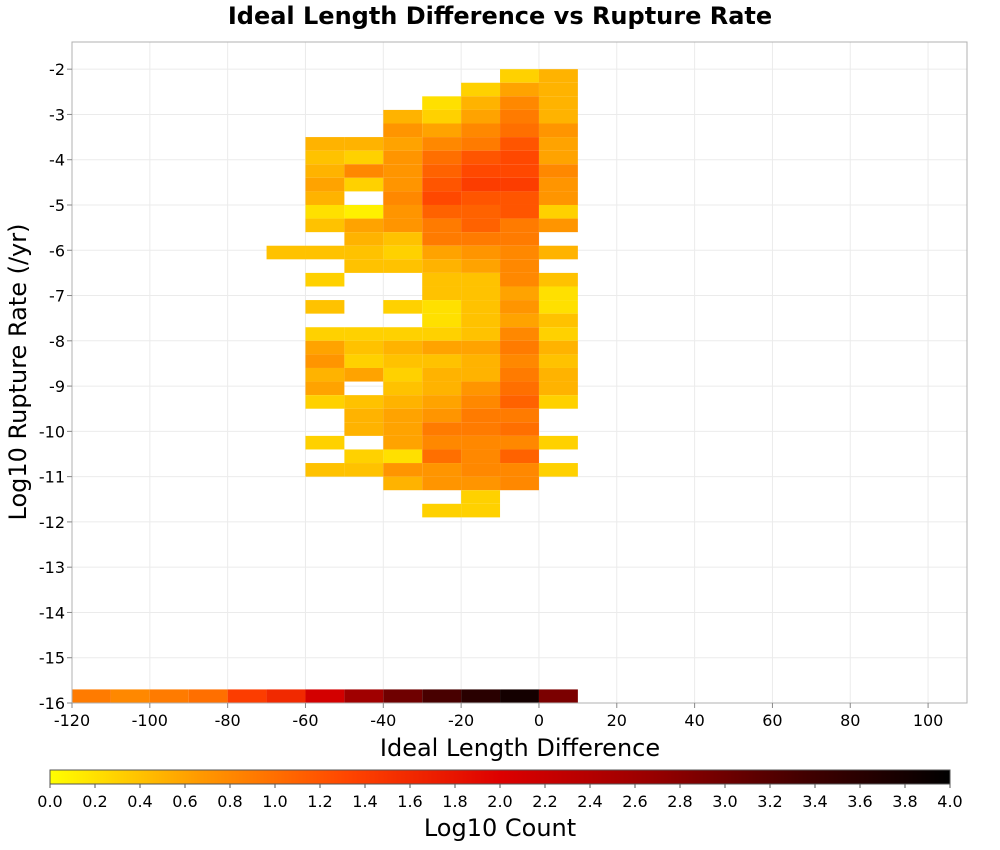  What do you see at coordinates (57, 69) in the screenshot?
I see `y-tick-label: -2` at bounding box center [57, 69].